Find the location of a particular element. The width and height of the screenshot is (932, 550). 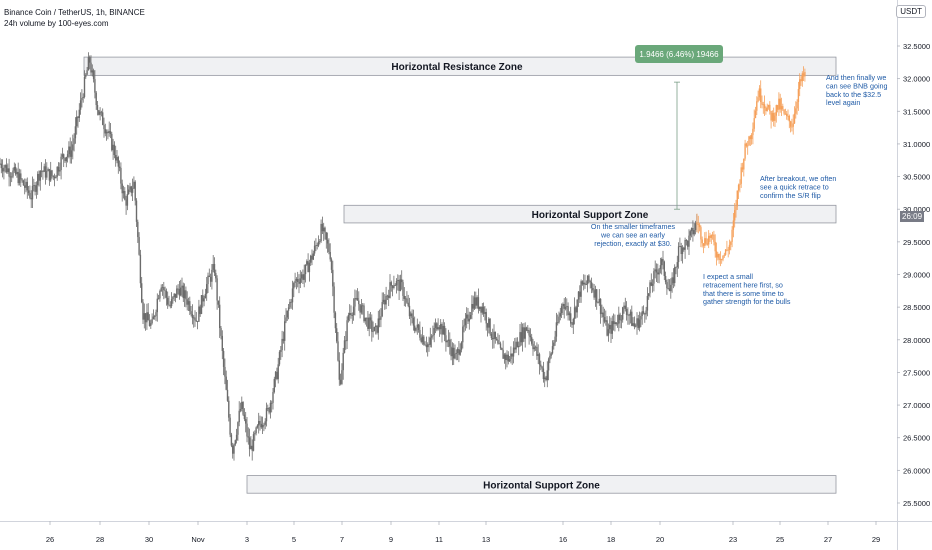

x-tick-label: 28 is located at coordinates (100, 539).